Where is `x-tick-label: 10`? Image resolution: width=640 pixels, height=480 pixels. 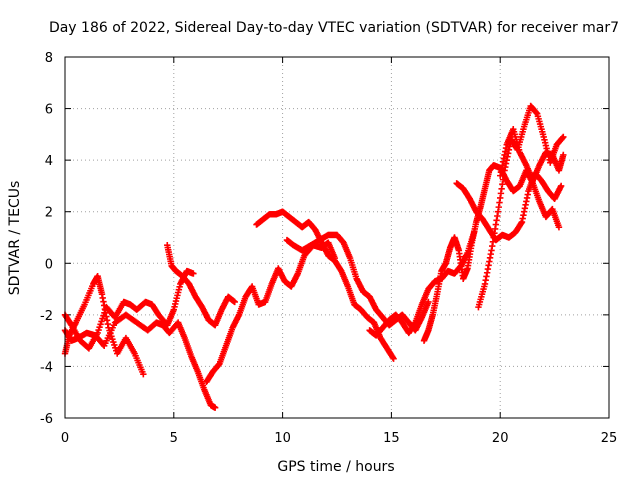
x-tick-label: 10 is located at coordinates (282, 438).